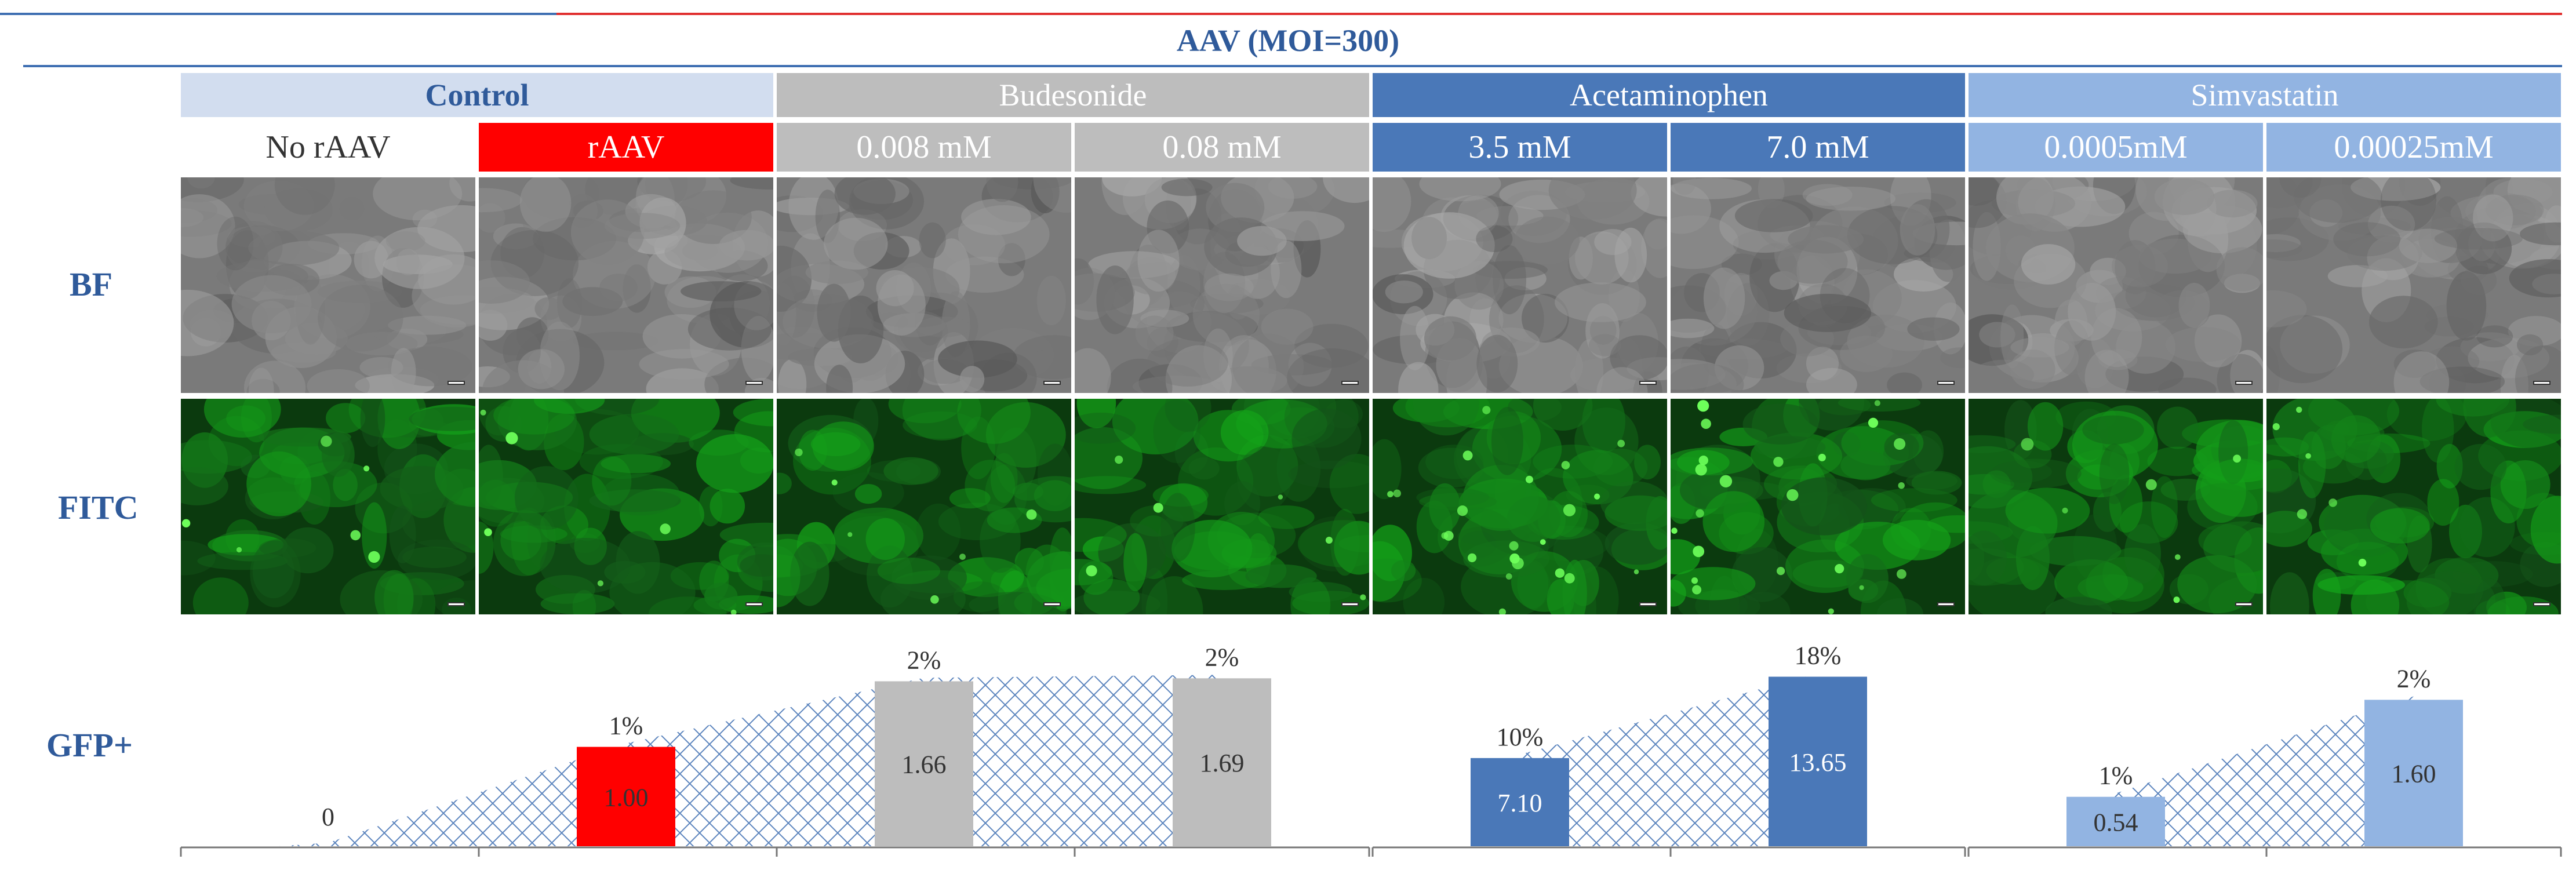  I want to click on bar-value-label-6: 13.65, so click(1818, 762).